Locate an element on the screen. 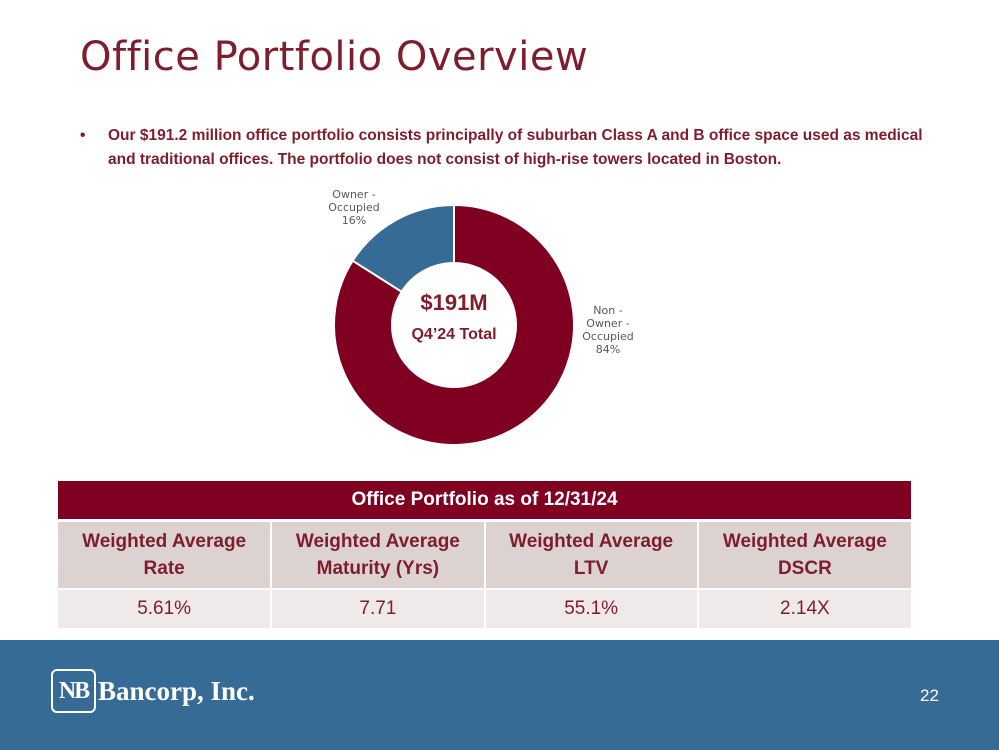 The width and height of the screenshot is (999, 750). company-logo: NB Bancorp, Inc. is located at coordinates (153, 691).